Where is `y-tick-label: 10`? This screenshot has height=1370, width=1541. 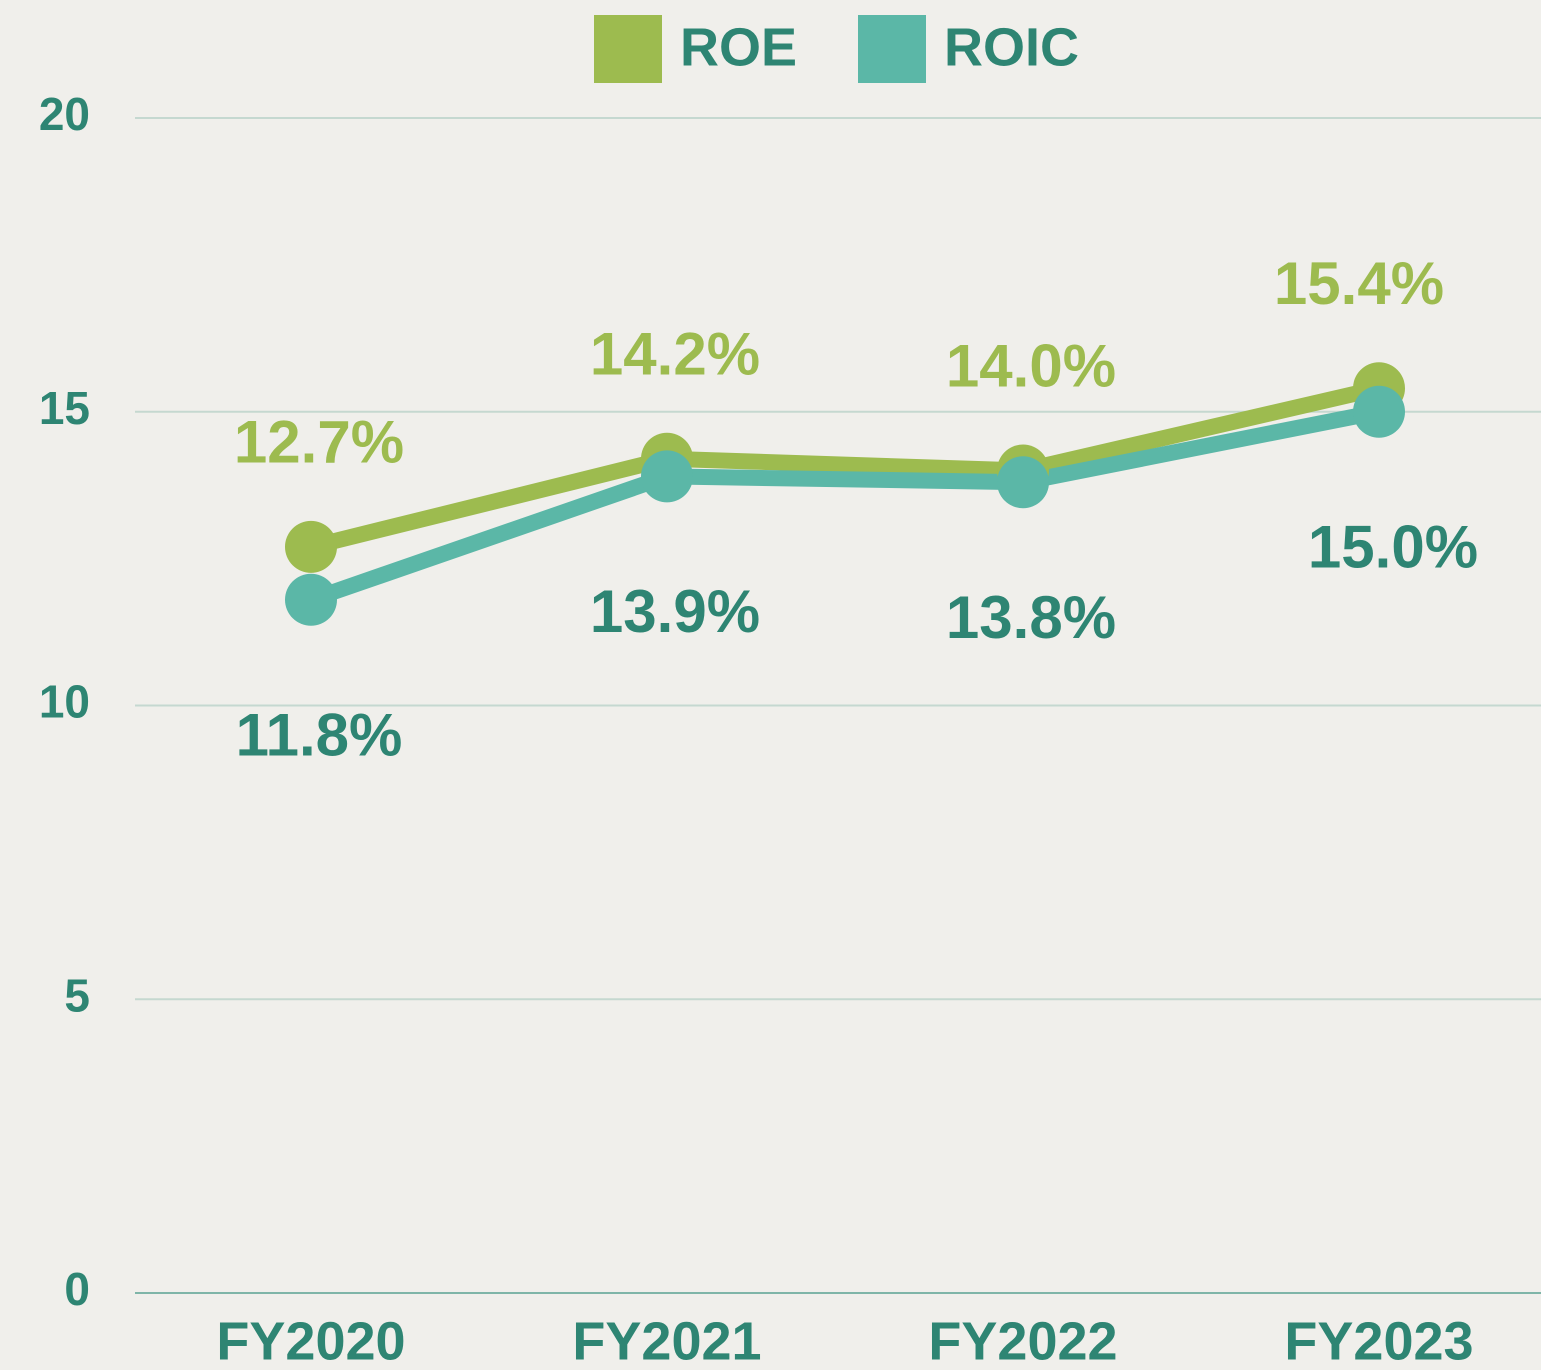
y-tick-label: 10 is located at coordinates (64, 702).